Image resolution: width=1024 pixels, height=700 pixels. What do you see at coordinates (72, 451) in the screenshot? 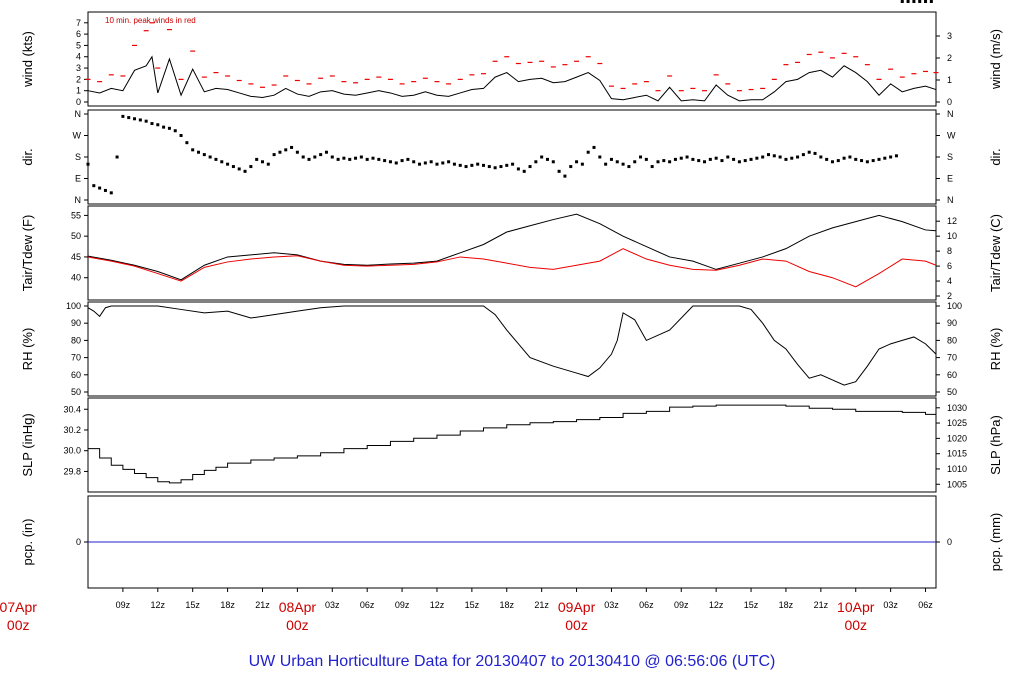
I see `left-tick-label-slp: 30.0` at bounding box center [72, 451].